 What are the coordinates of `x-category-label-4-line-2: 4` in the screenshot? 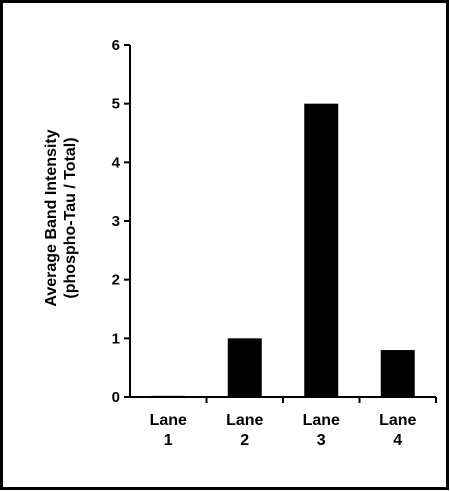 It's located at (397, 440).